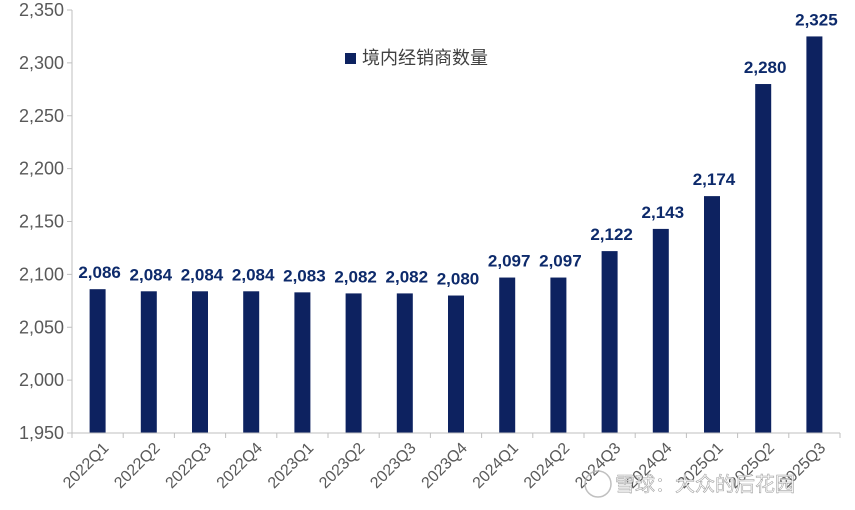 The height and width of the screenshot is (510, 855). Describe the element at coordinates (705, 484) in the screenshot. I see `watermark-text: 雪球：大众的后花园` at that location.